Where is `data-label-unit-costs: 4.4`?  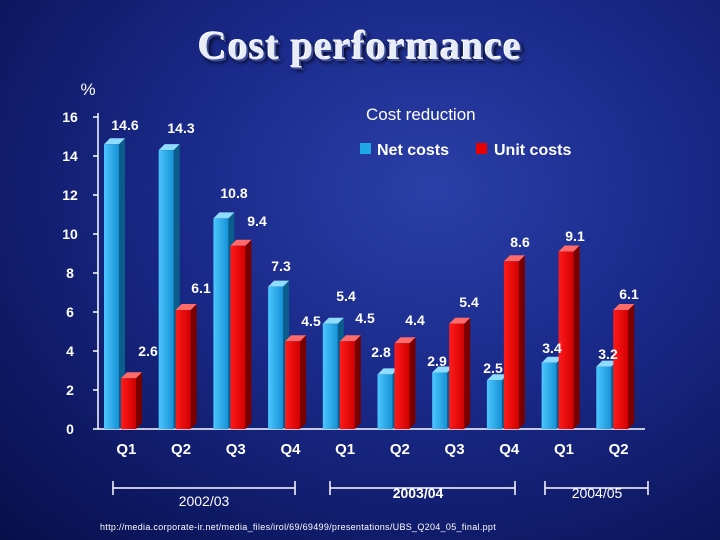
data-label-unit-costs: 4.4 is located at coordinates (415, 320).